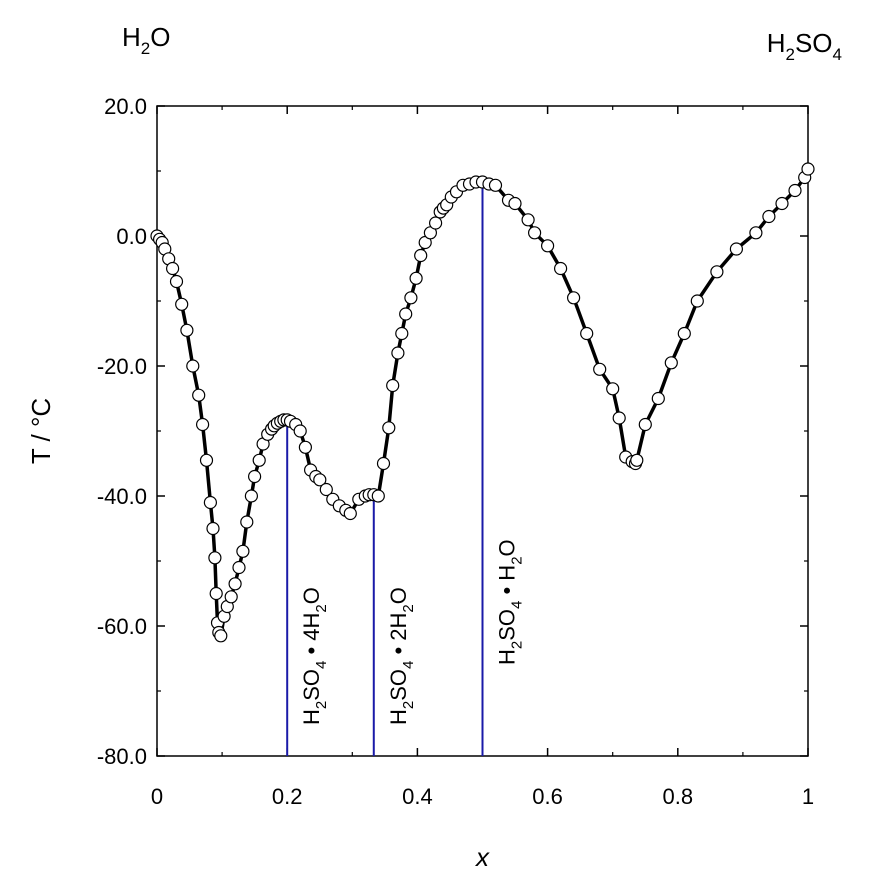 The width and height of the screenshot is (874, 889). What do you see at coordinates (157, 796) in the screenshot?
I see `x-tick-label: 0` at bounding box center [157, 796].